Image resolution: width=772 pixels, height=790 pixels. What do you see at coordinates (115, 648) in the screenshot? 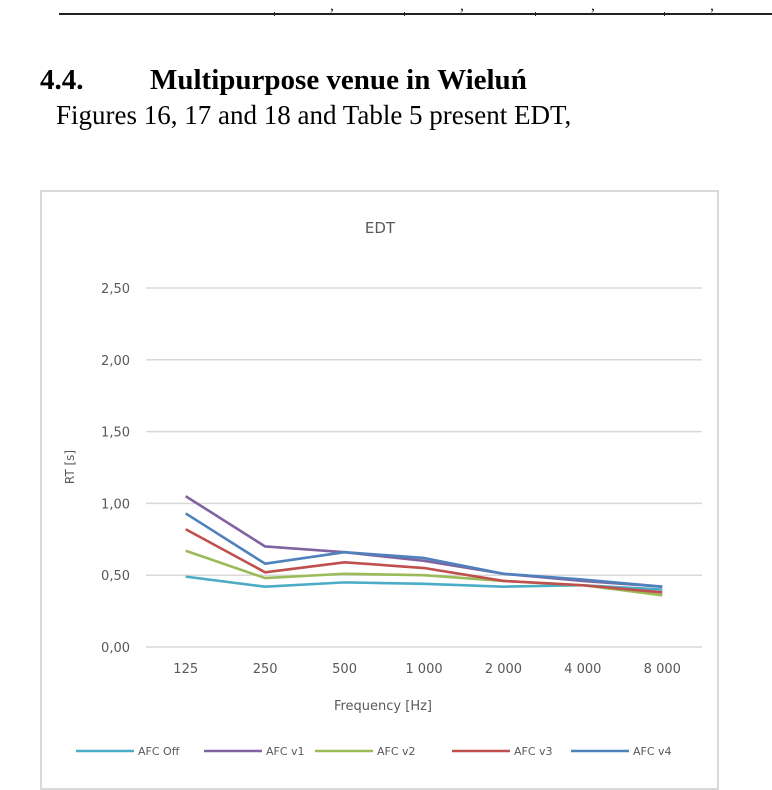
I see `y-tick-label: 0,00` at bounding box center [115, 648].